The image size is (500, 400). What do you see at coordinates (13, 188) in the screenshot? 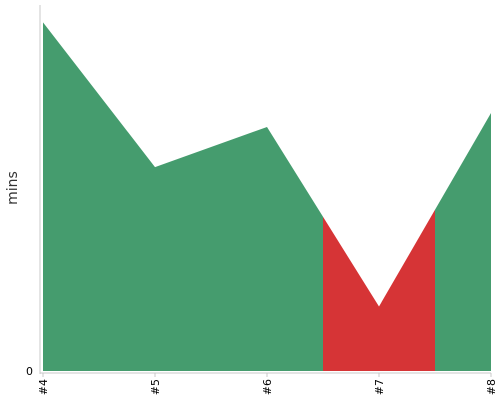
I see `y-axis-label: mins` at bounding box center [13, 188].